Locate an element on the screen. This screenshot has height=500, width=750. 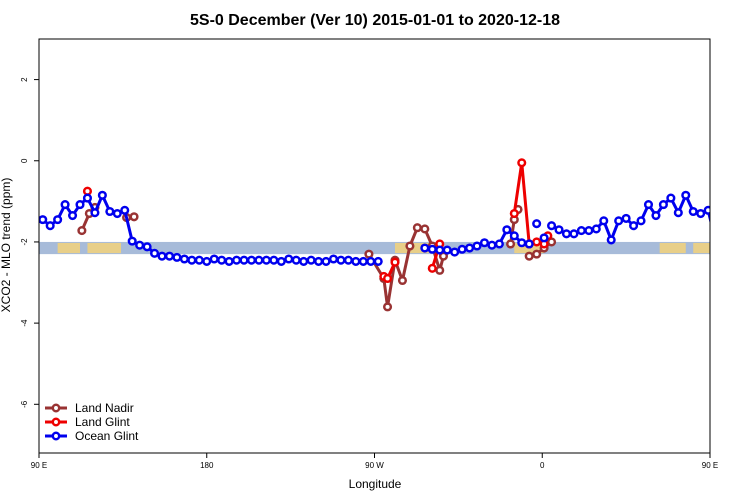
x-tick-label: 90 E is located at coordinates (39, 465).